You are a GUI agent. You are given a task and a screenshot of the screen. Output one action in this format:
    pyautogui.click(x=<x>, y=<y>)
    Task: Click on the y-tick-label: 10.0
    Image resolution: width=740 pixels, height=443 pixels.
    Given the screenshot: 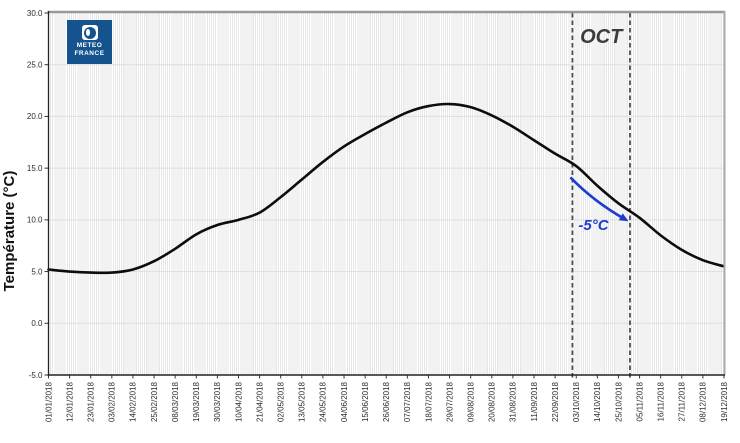 What is the action you would take?
    pyautogui.click(x=35, y=220)
    